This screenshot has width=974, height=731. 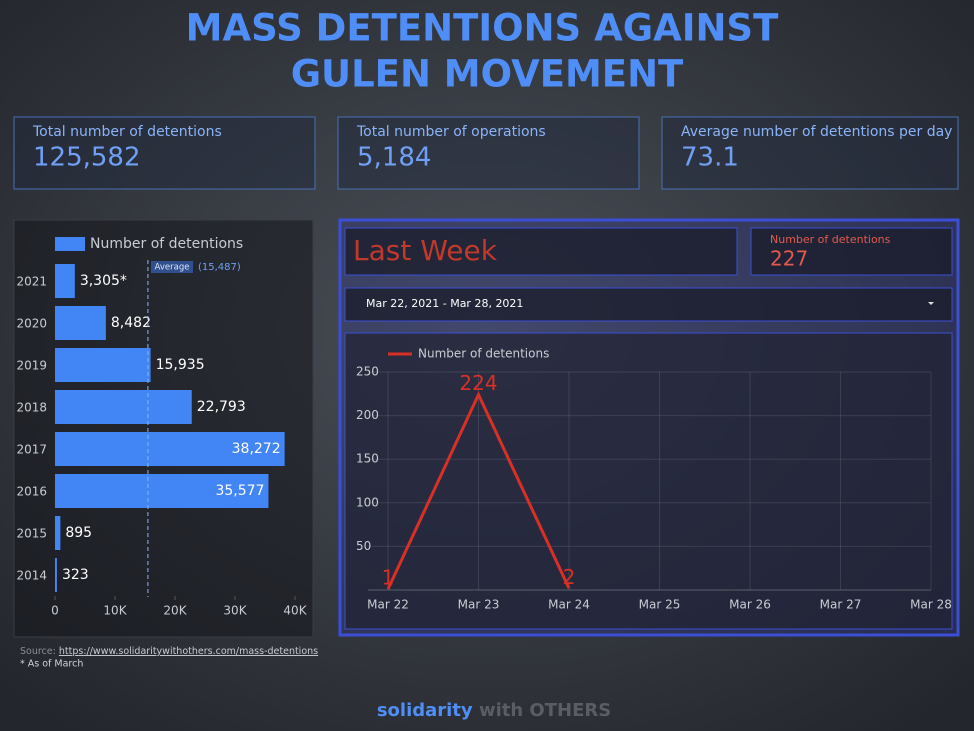 I want to click on y-tick-label: 150, so click(x=367, y=459).